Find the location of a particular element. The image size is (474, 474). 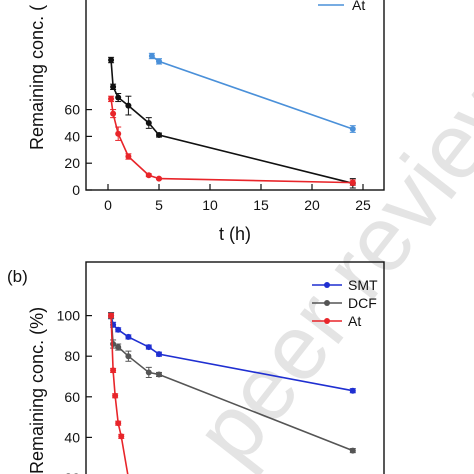

panel-b-label: (b) is located at coordinates (17, 276).